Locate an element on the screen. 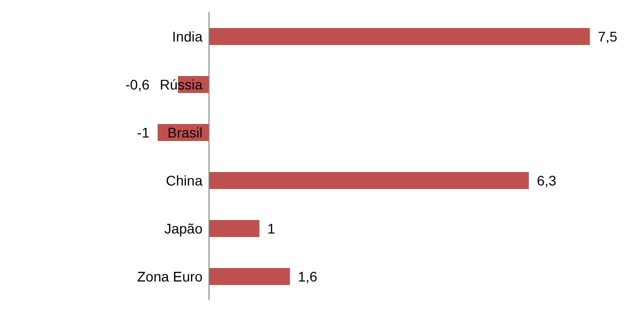  data-label: 6,3 is located at coordinates (546, 180).